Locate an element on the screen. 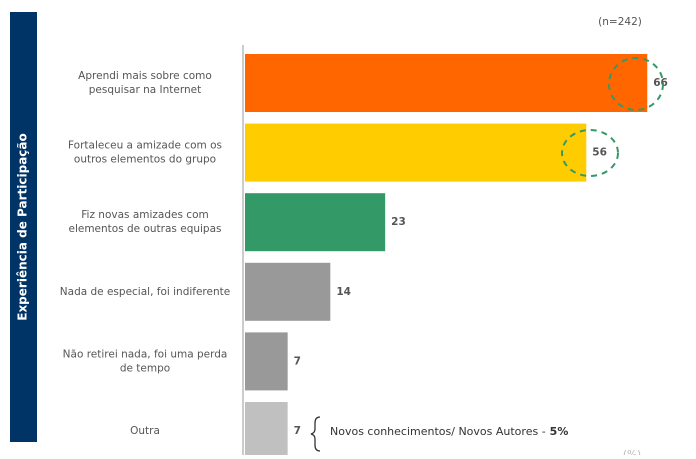 The image size is (696, 459). axis-title-band is located at coordinates (23, 227).